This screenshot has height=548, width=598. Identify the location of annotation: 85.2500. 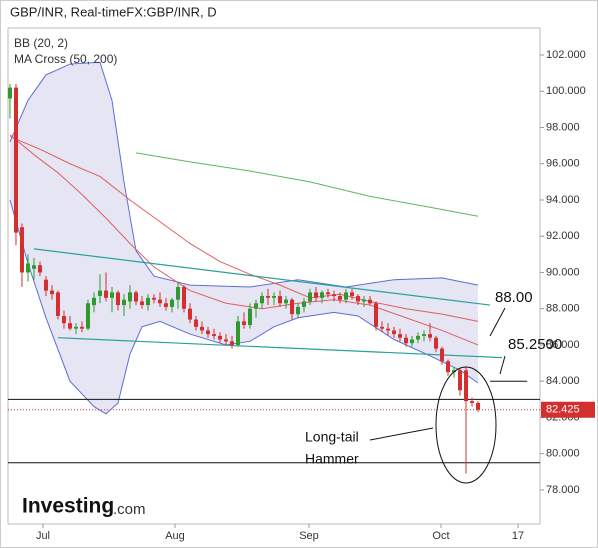
(535, 344).